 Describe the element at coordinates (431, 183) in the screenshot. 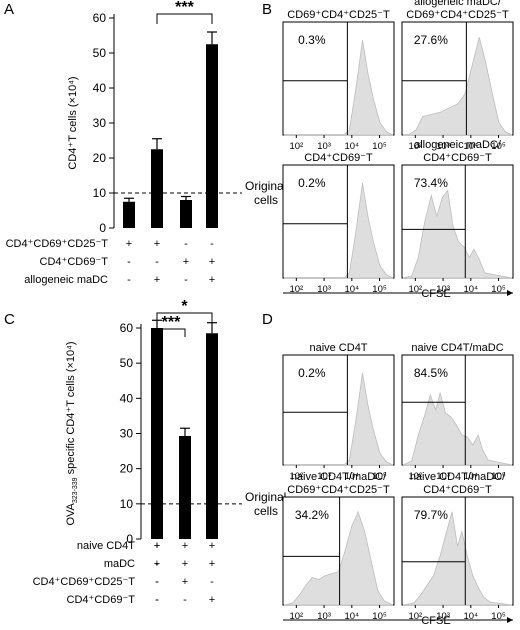

I see `gate-percent: 73.4%` at that location.